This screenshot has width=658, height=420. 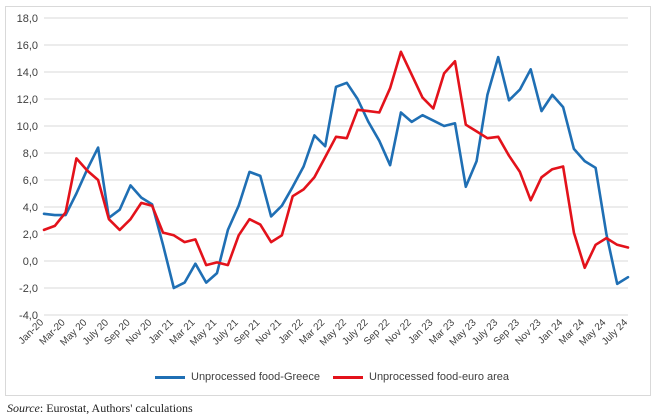 I want to click on legend-item-euro-area: Unprocessed food-euro area, so click(x=421, y=377).